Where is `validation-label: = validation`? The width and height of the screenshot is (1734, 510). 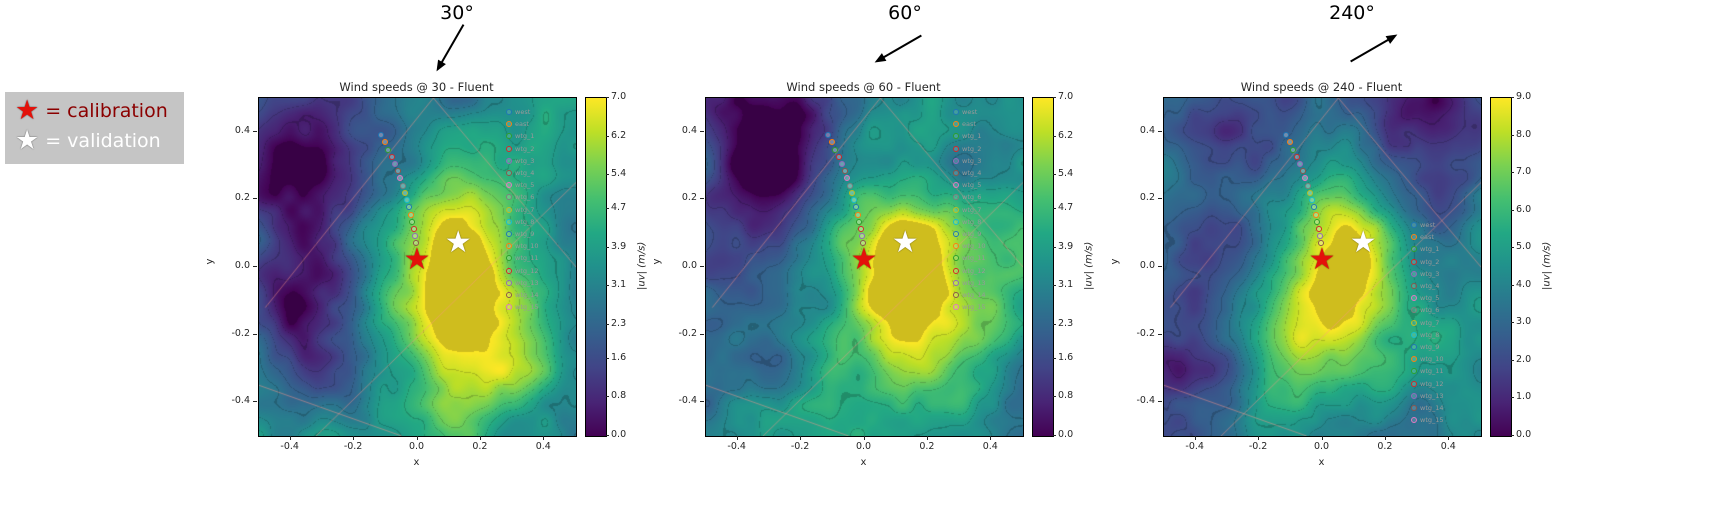
validation-label: = validation is located at coordinates (103, 141).